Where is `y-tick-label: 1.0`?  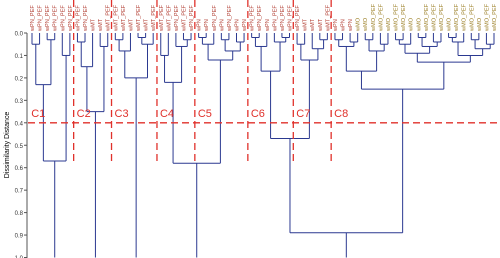 y-tick-label: 1.0 is located at coordinates (19, 257).